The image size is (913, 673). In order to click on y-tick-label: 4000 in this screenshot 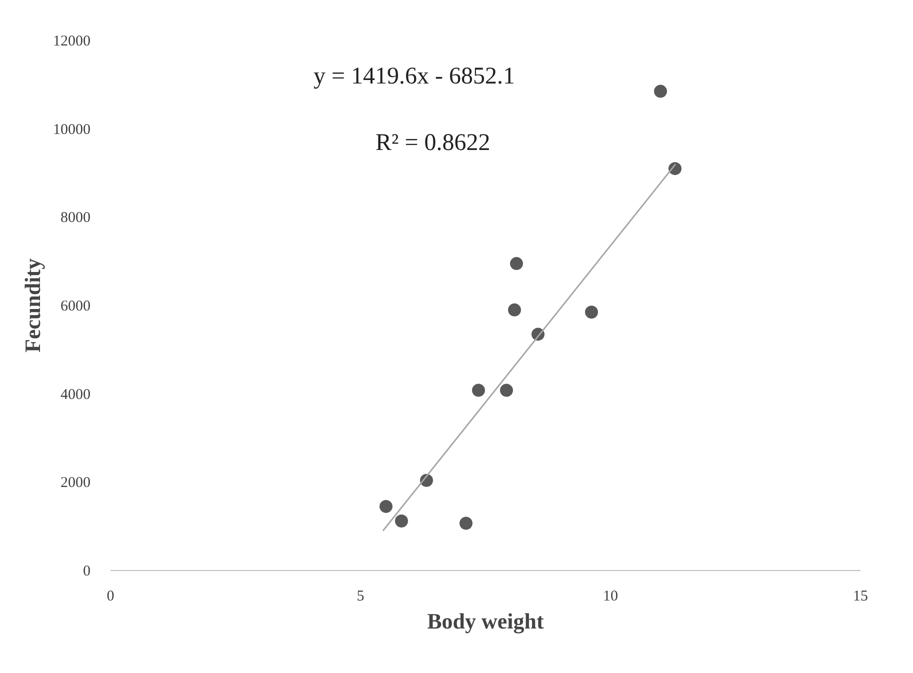, I will do `click(75, 394)`.